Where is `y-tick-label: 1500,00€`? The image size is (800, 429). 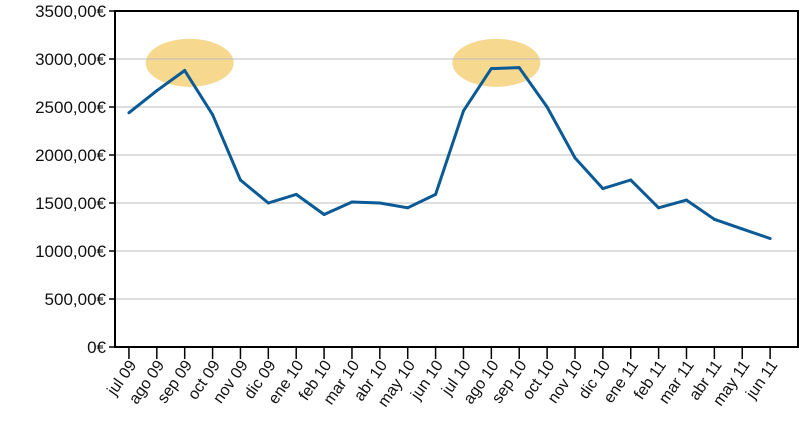
y-tick-label: 1500,00€ is located at coordinates (70, 203).